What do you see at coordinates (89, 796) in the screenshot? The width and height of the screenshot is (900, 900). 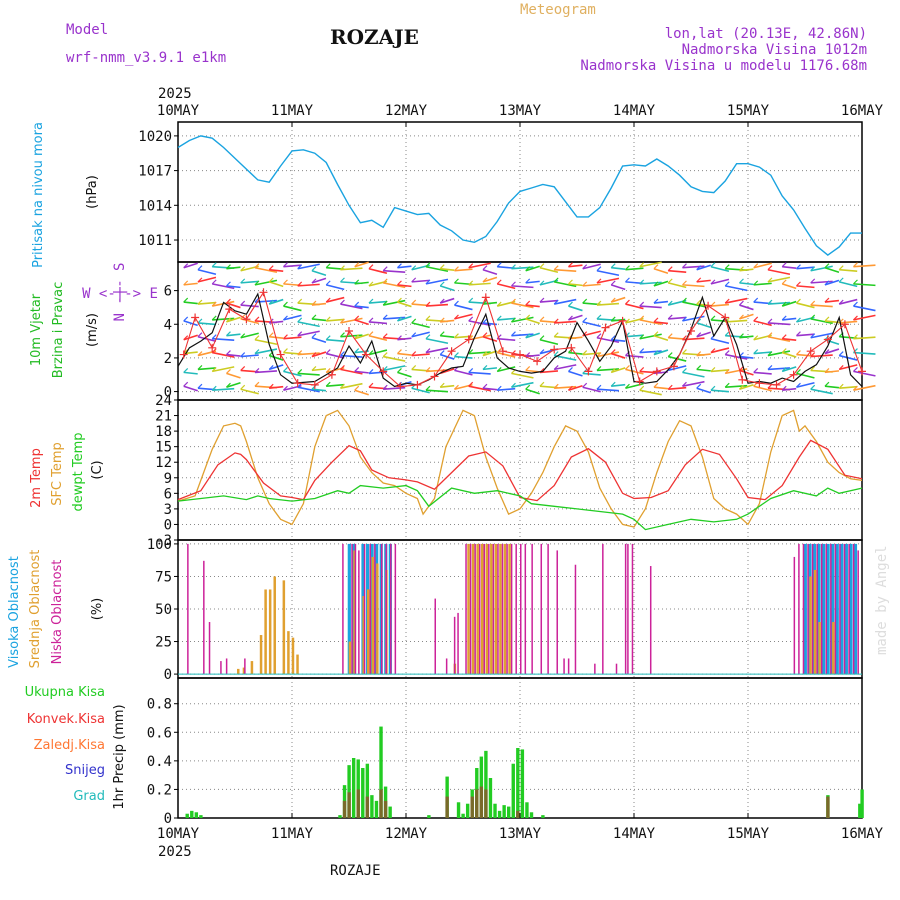 I see `ylabel-grad: Grad` at bounding box center [89, 796].